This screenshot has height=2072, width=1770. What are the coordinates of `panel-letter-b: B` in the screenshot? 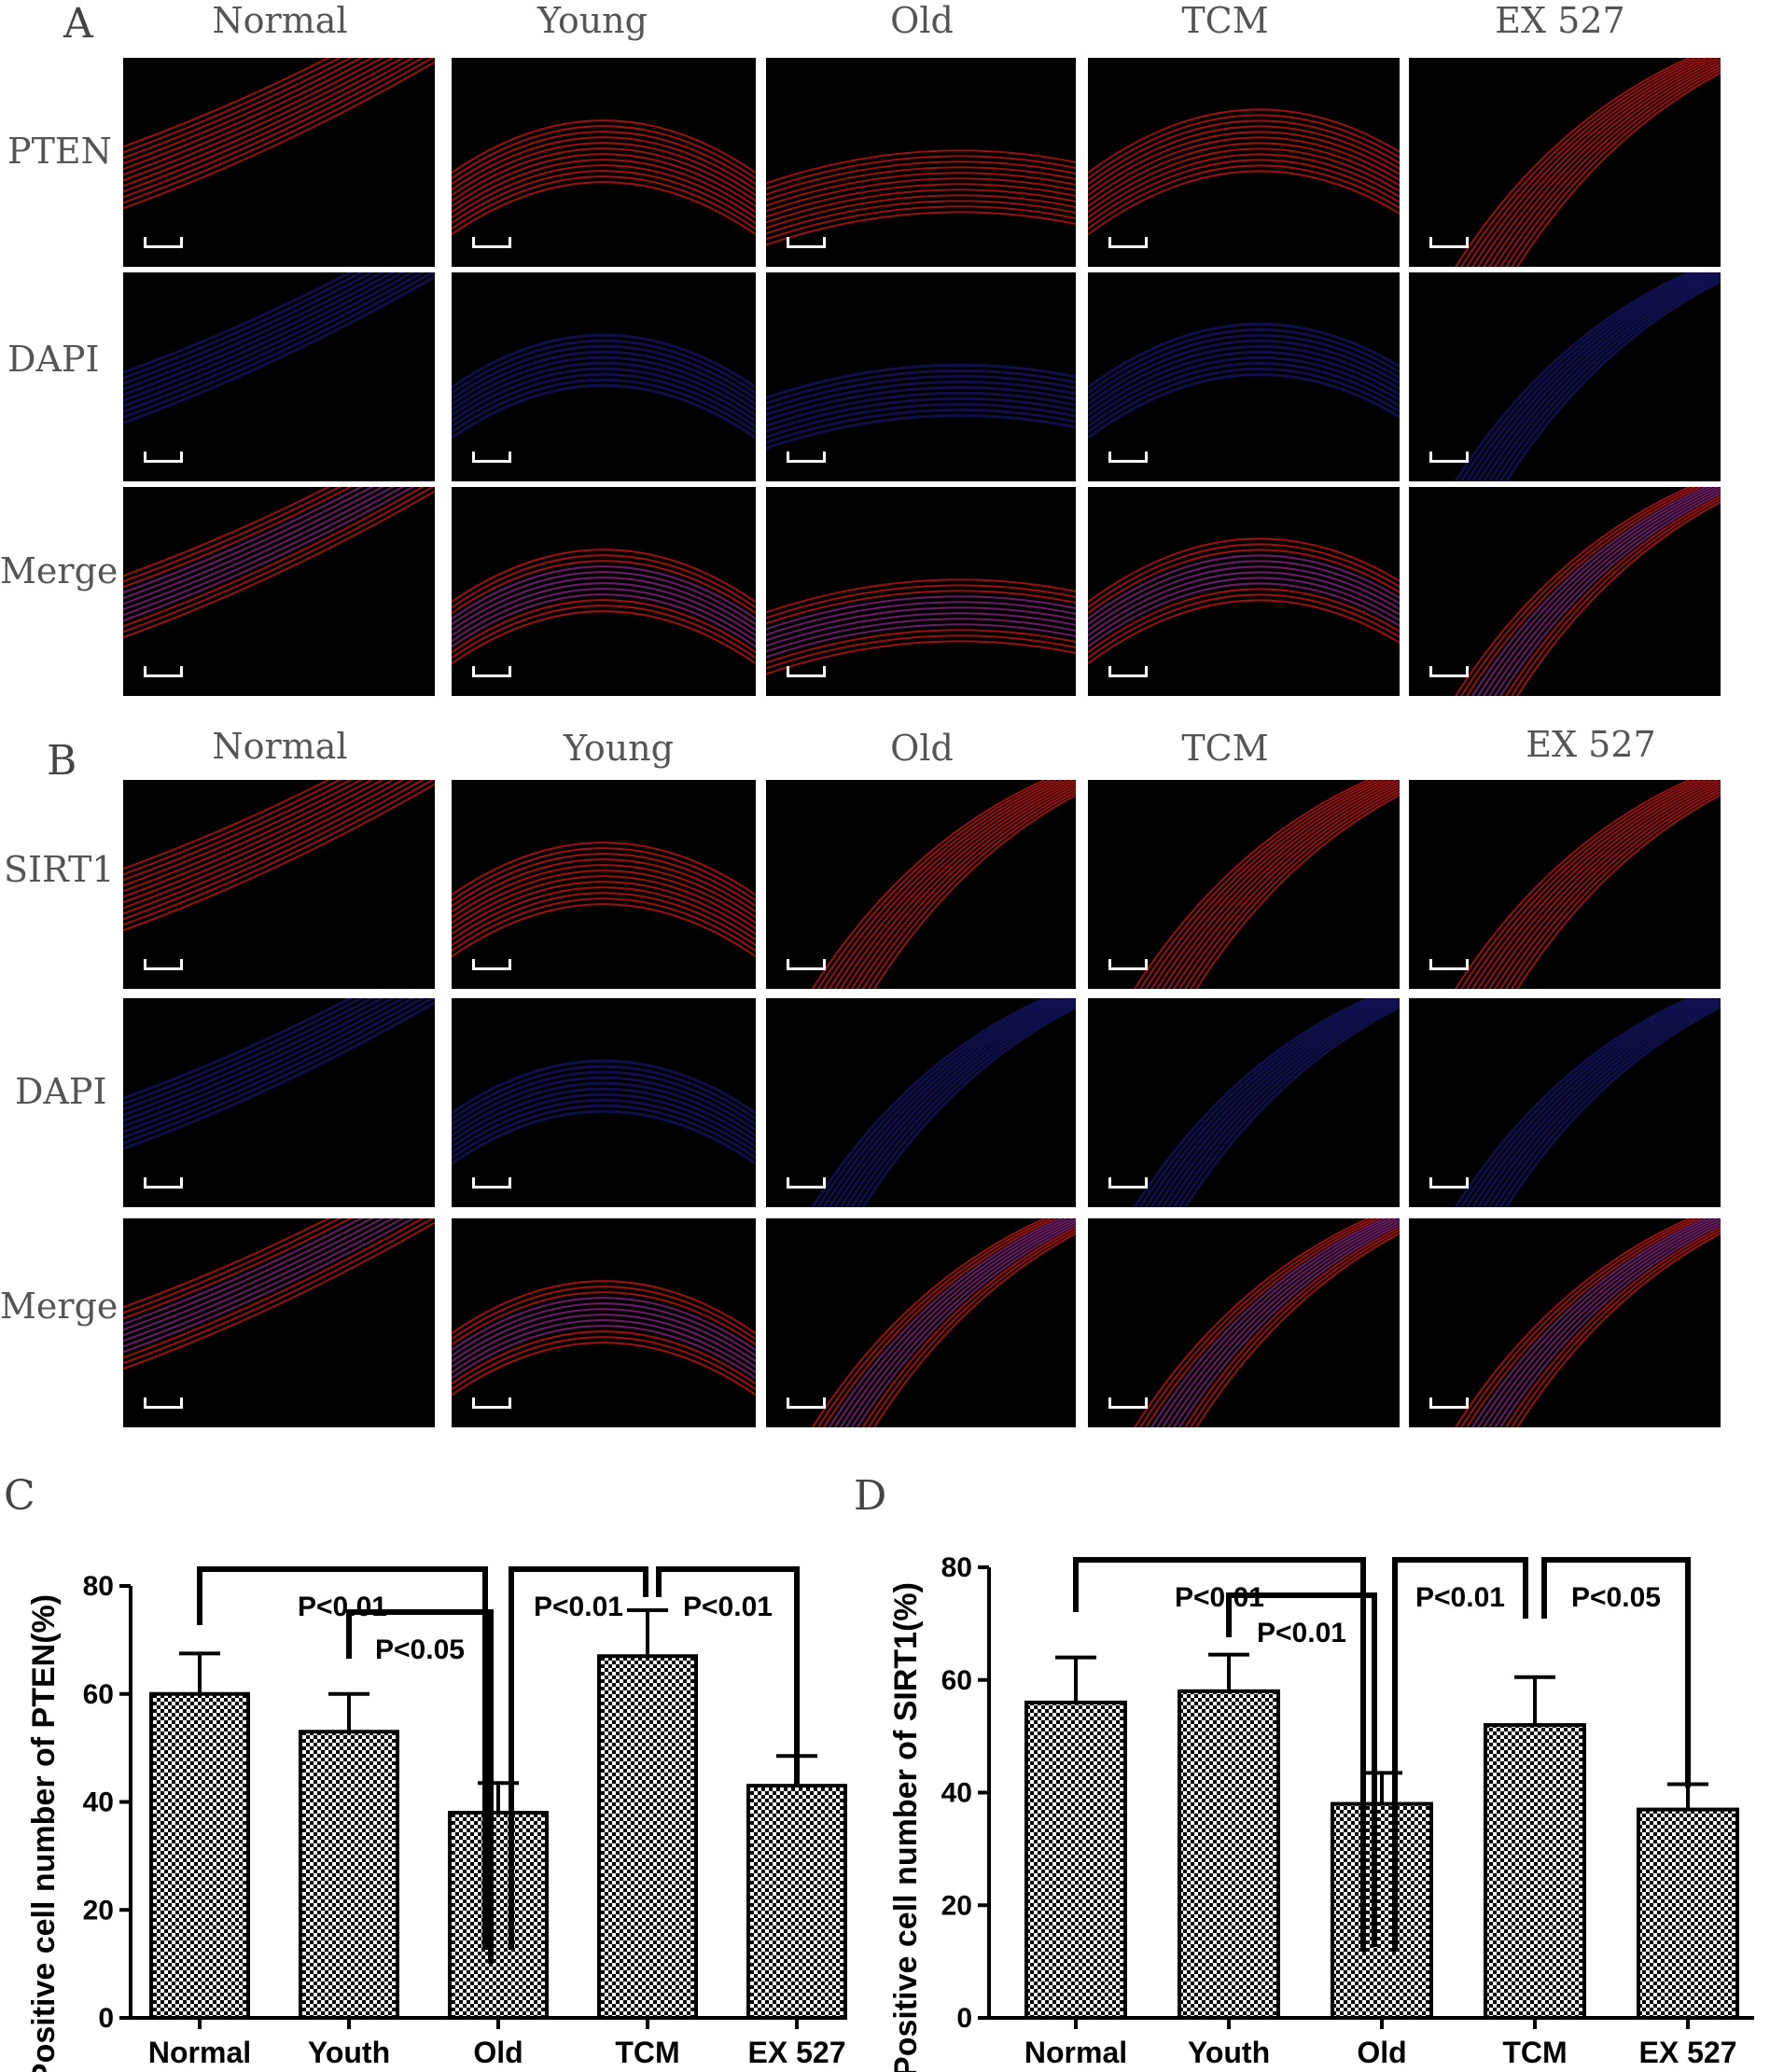 It's located at (62, 761).